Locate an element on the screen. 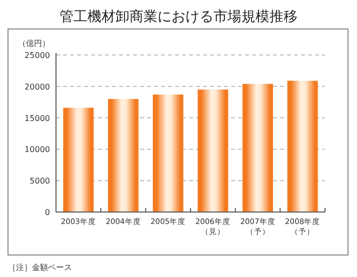 The width and height of the screenshot is (357, 277). y-tick-label: 15000 is located at coordinates (37, 118).